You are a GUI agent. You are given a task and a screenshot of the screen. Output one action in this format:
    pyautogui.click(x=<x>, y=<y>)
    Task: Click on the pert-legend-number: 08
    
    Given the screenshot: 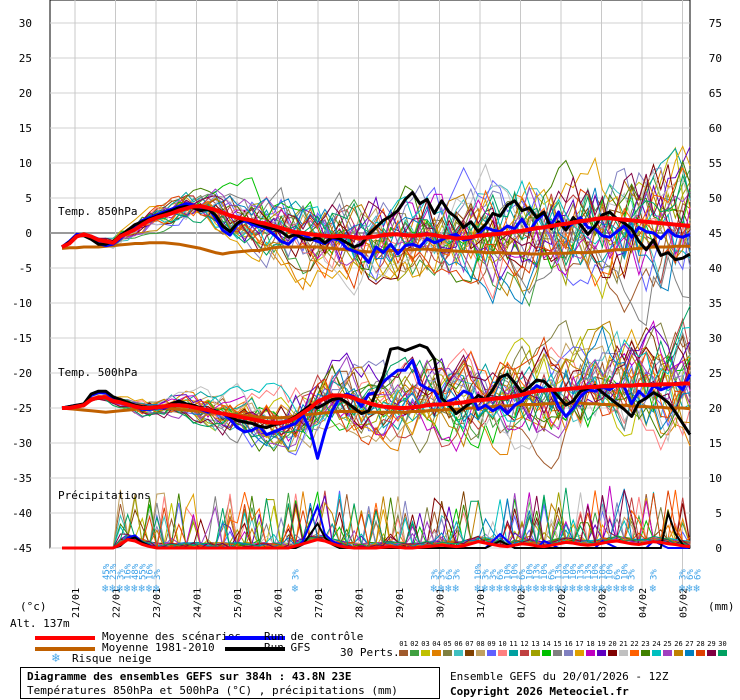 What is the action you would take?
    pyautogui.click(x=480, y=644)
    